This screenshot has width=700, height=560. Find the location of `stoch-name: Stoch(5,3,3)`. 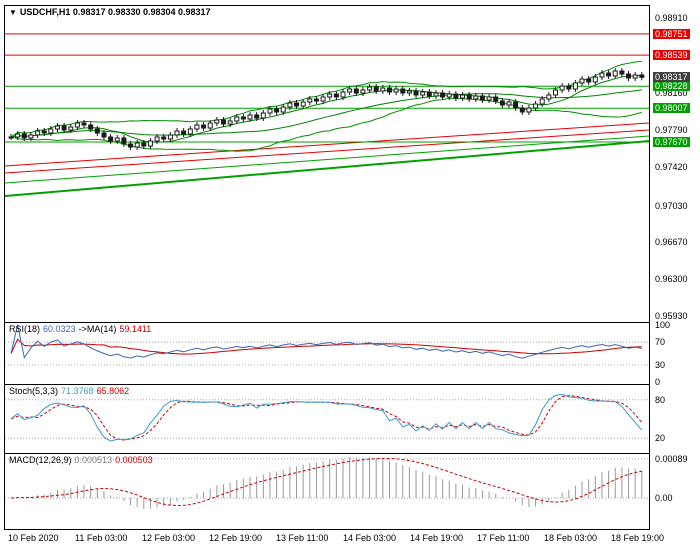

stoch-name: Stoch(5,3,3) is located at coordinates (34, 391).